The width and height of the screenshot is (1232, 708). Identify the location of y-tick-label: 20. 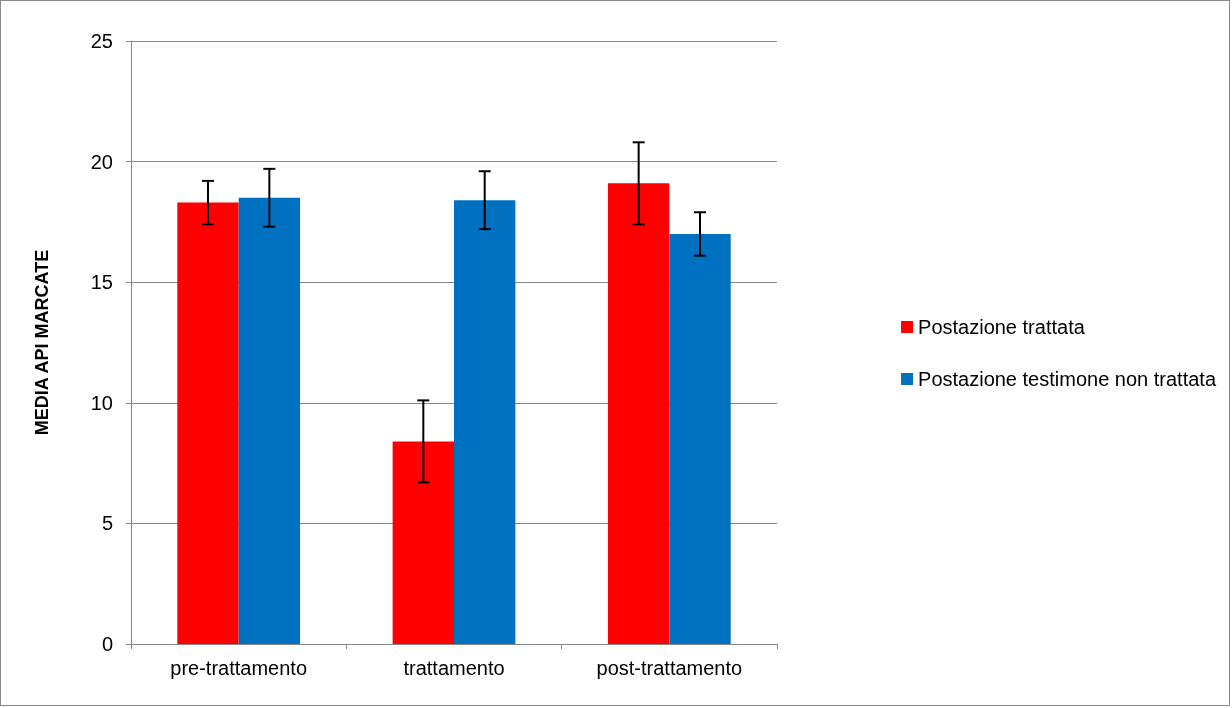
(101, 161).